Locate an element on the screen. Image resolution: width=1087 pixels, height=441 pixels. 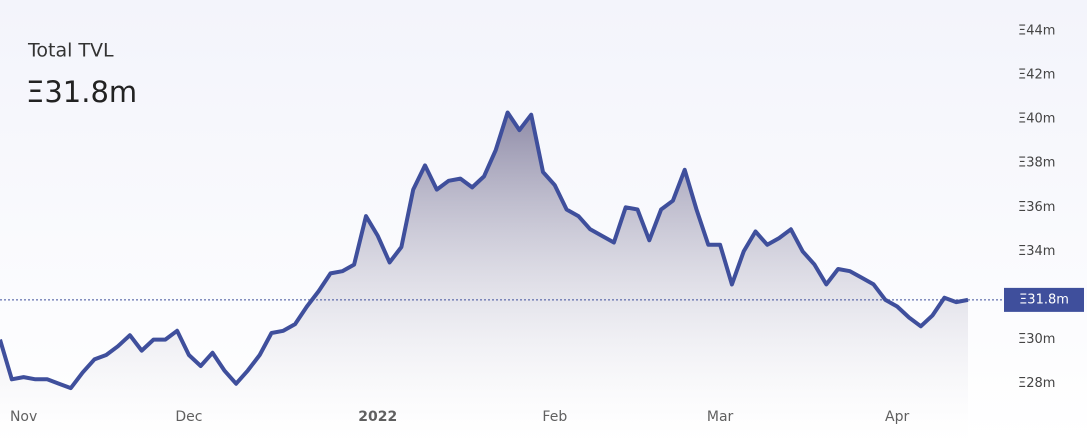
y-tick-label: Ξ36m is located at coordinates (1036, 207).